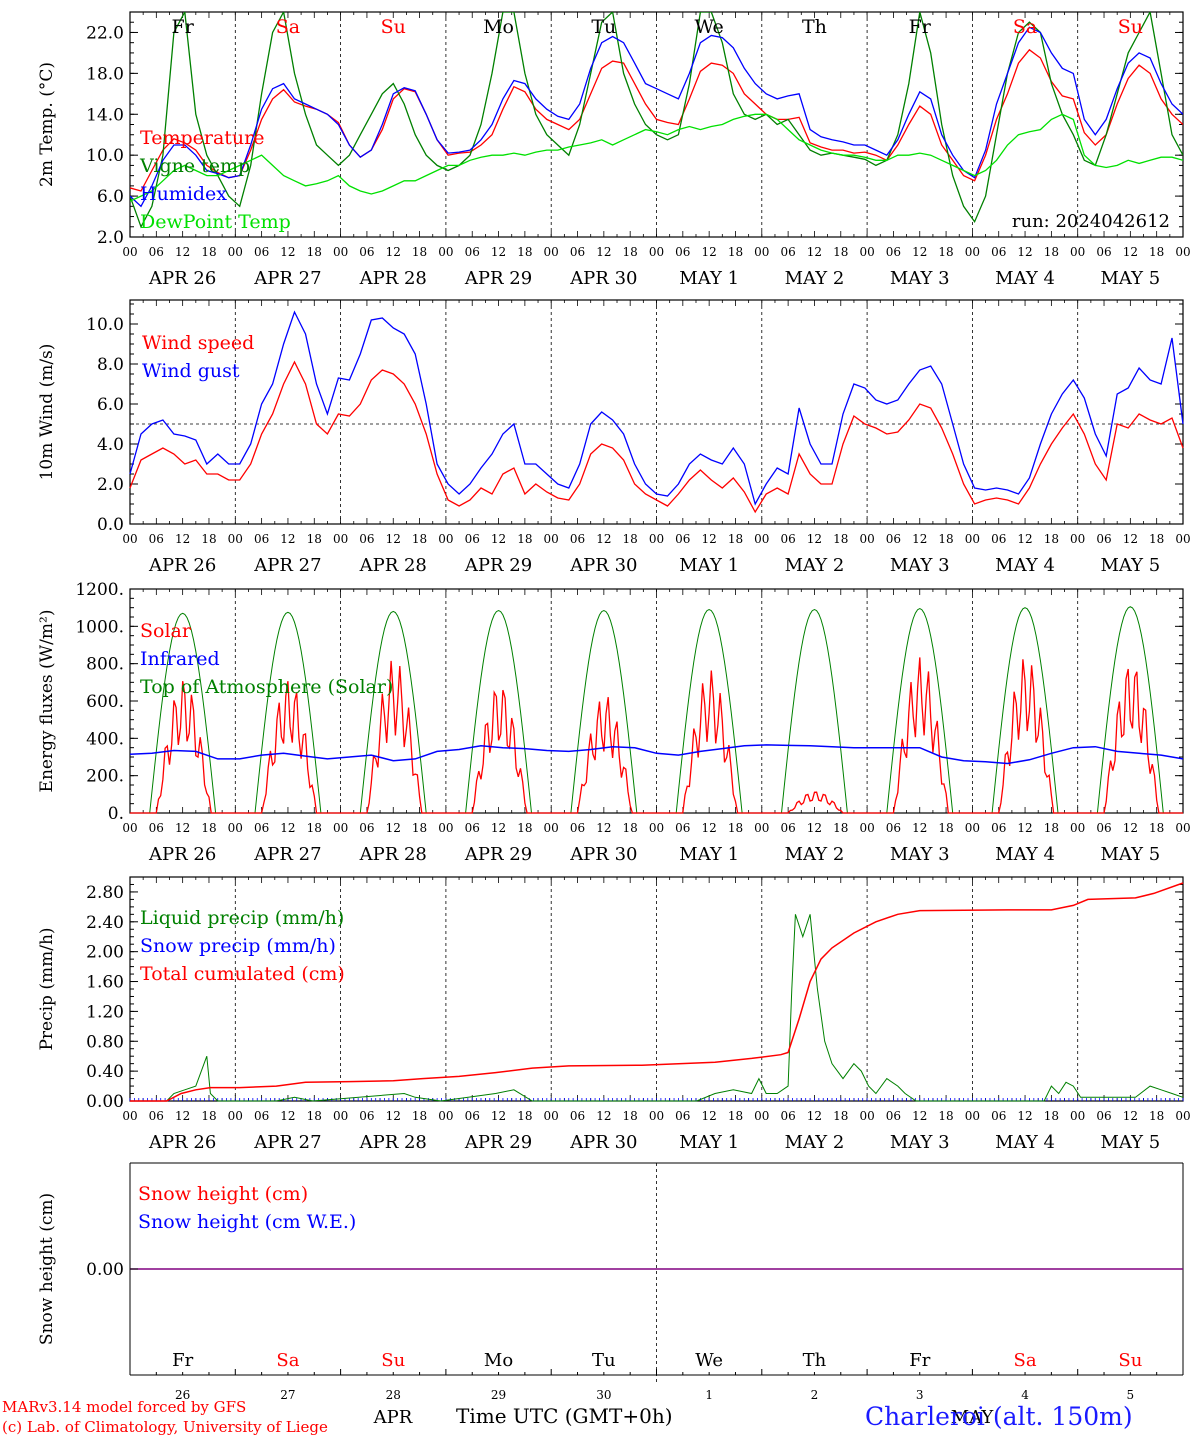 This screenshot has width=1194, height=1440. What do you see at coordinates (202, 138) in the screenshot?
I see `legend-entry: Temperature` at bounding box center [202, 138].